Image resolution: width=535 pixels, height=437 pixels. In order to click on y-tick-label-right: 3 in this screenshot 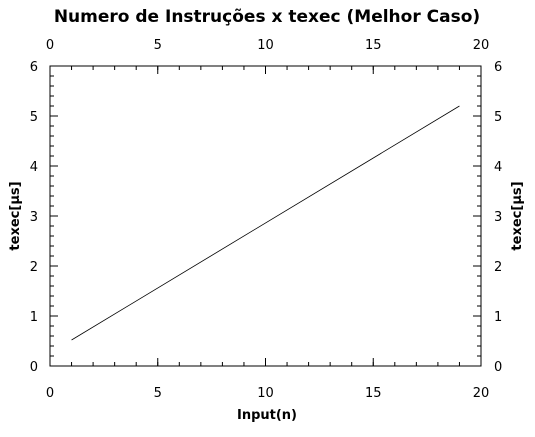, I will do `click(498, 217)`.